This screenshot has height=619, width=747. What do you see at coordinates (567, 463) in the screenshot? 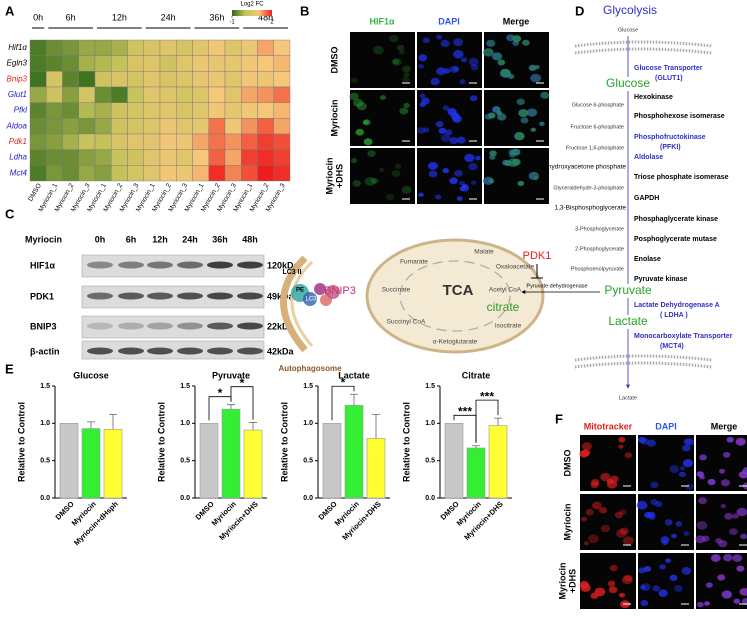
I see `row-label: DMSO` at bounding box center [567, 463].